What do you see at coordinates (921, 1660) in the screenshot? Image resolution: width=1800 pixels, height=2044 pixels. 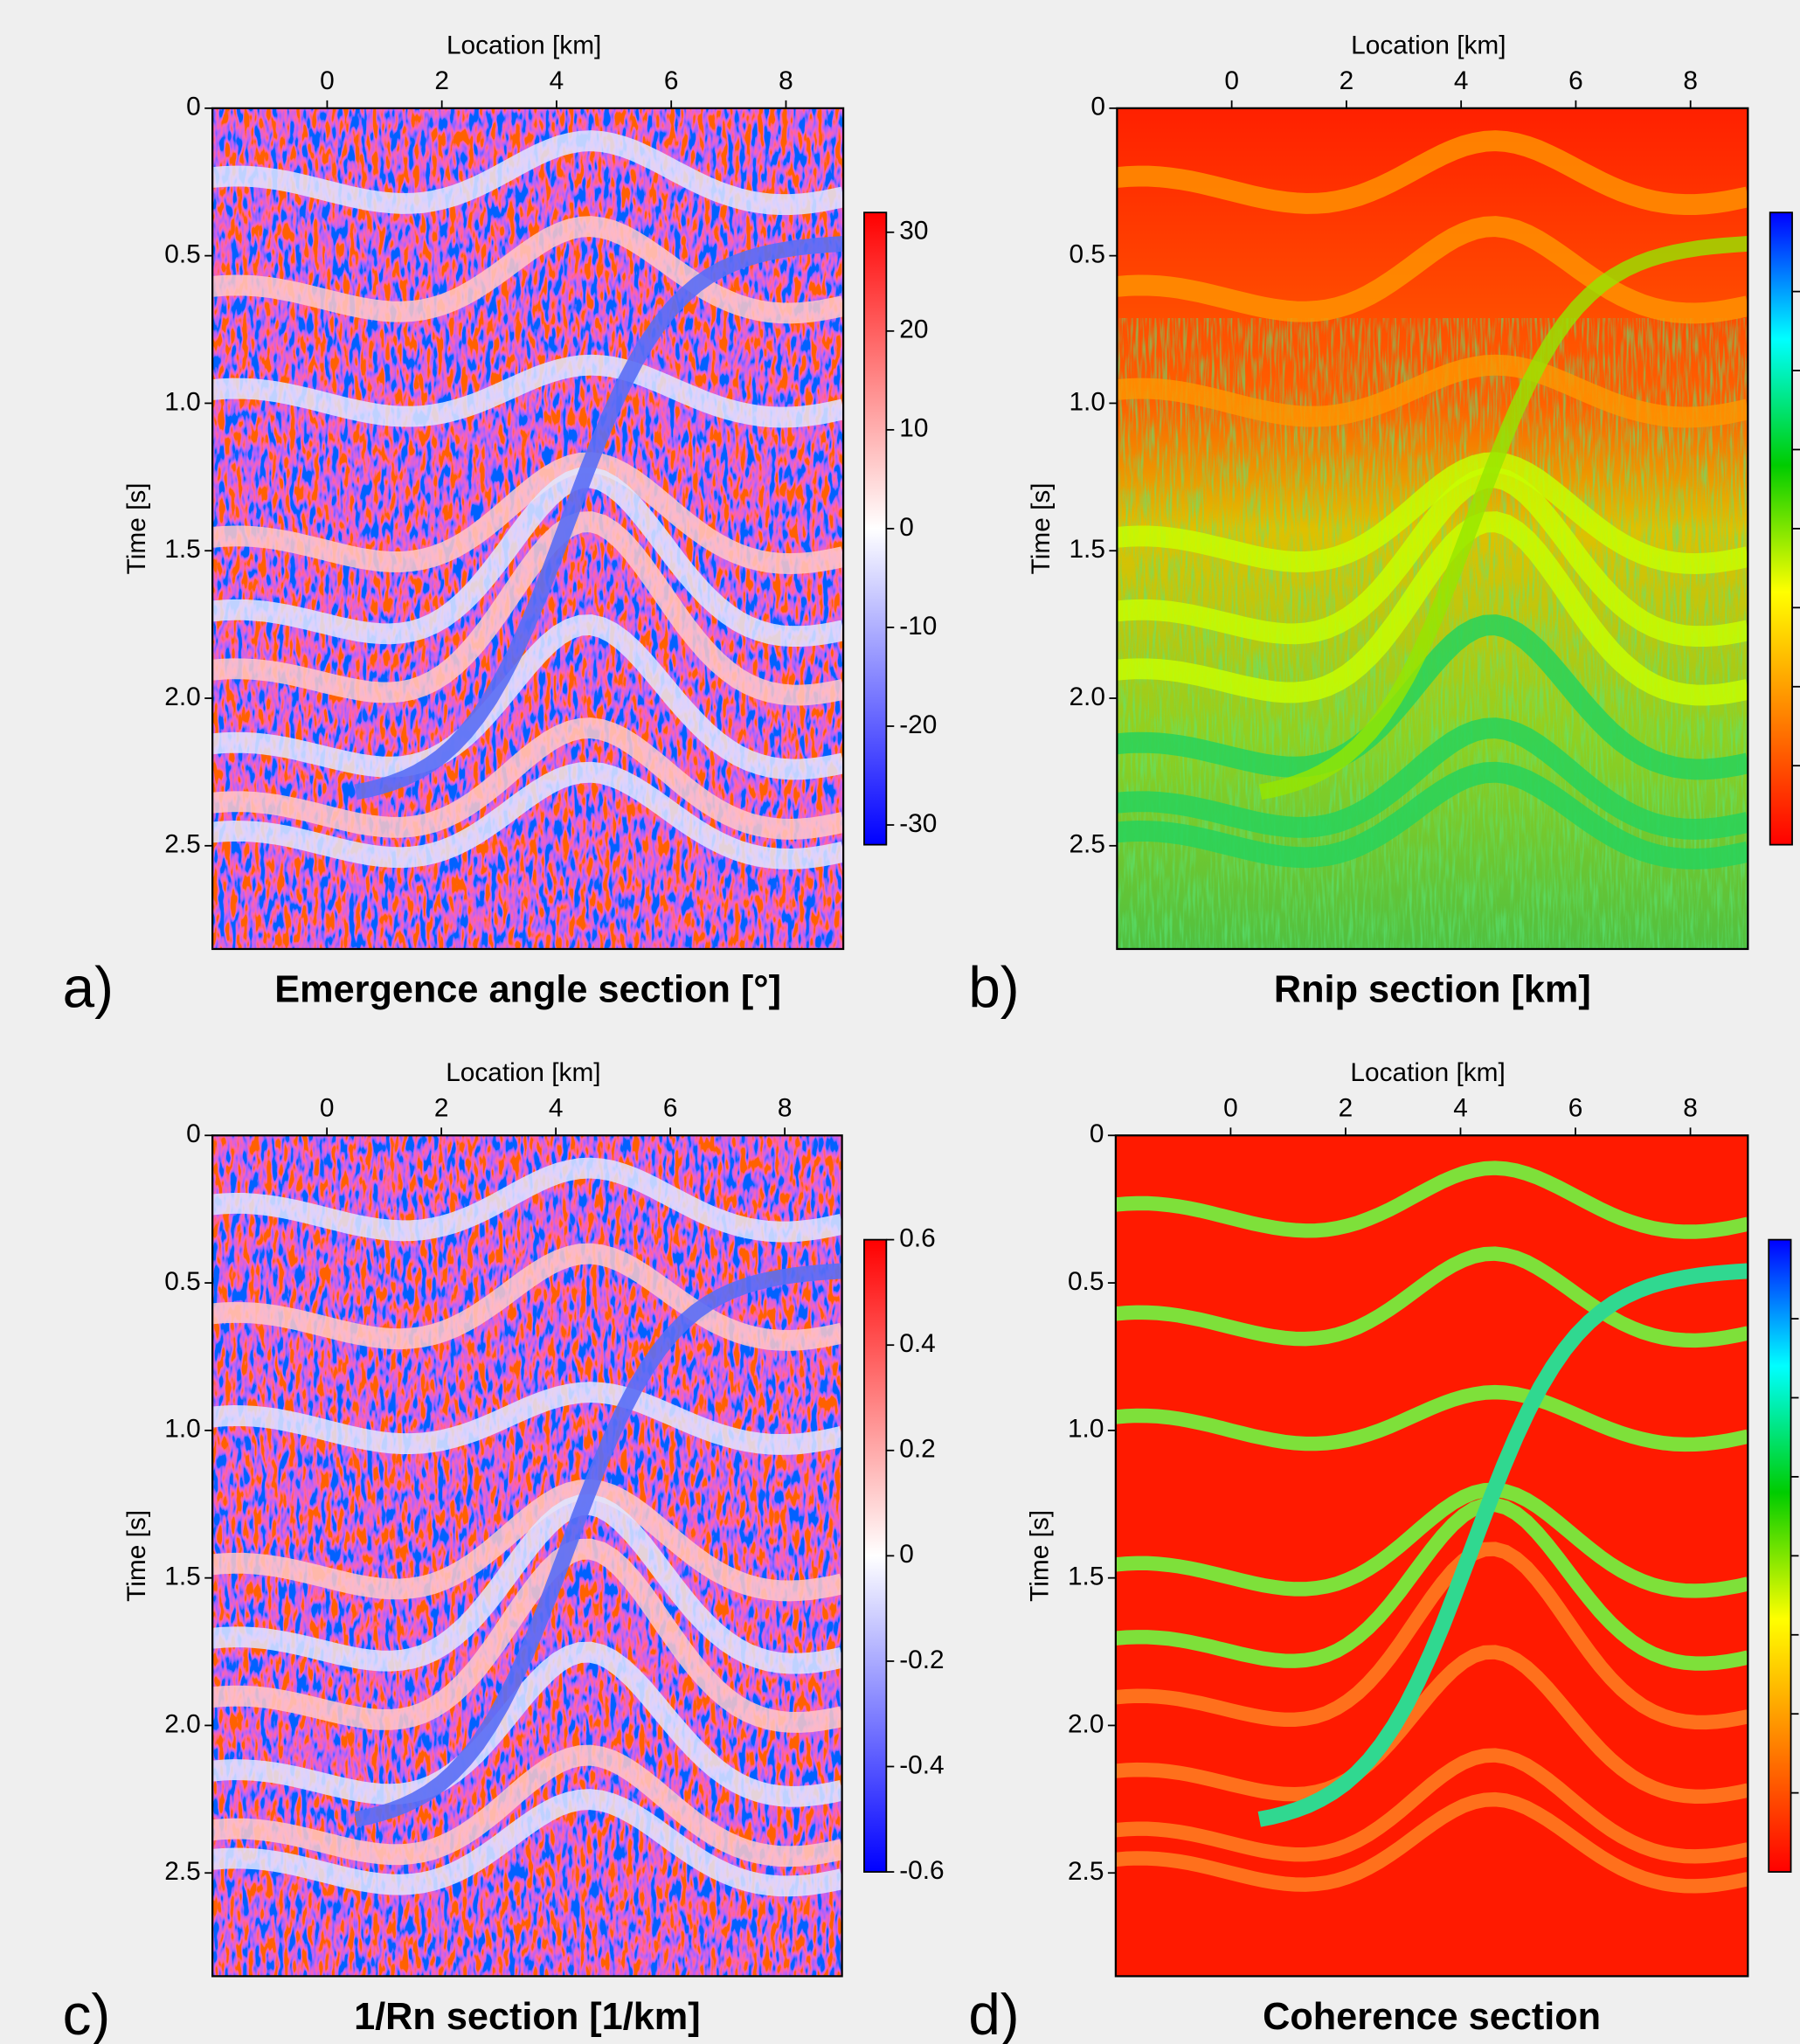 I see `cbar-tick-label: -0.2` at bounding box center [921, 1660].